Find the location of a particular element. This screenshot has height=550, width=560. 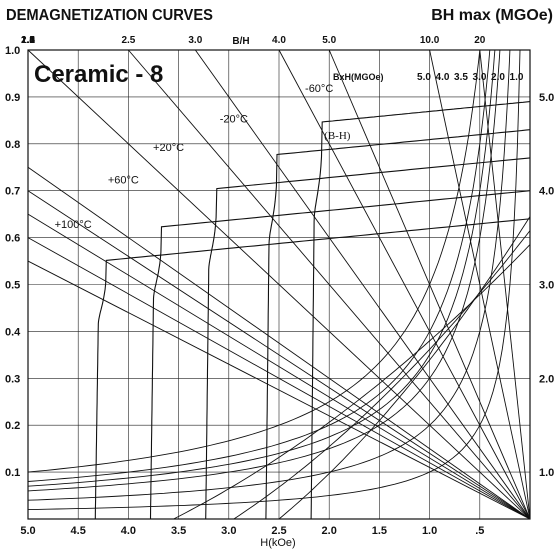

right-tick-label: 3.0 is located at coordinates (546, 286).